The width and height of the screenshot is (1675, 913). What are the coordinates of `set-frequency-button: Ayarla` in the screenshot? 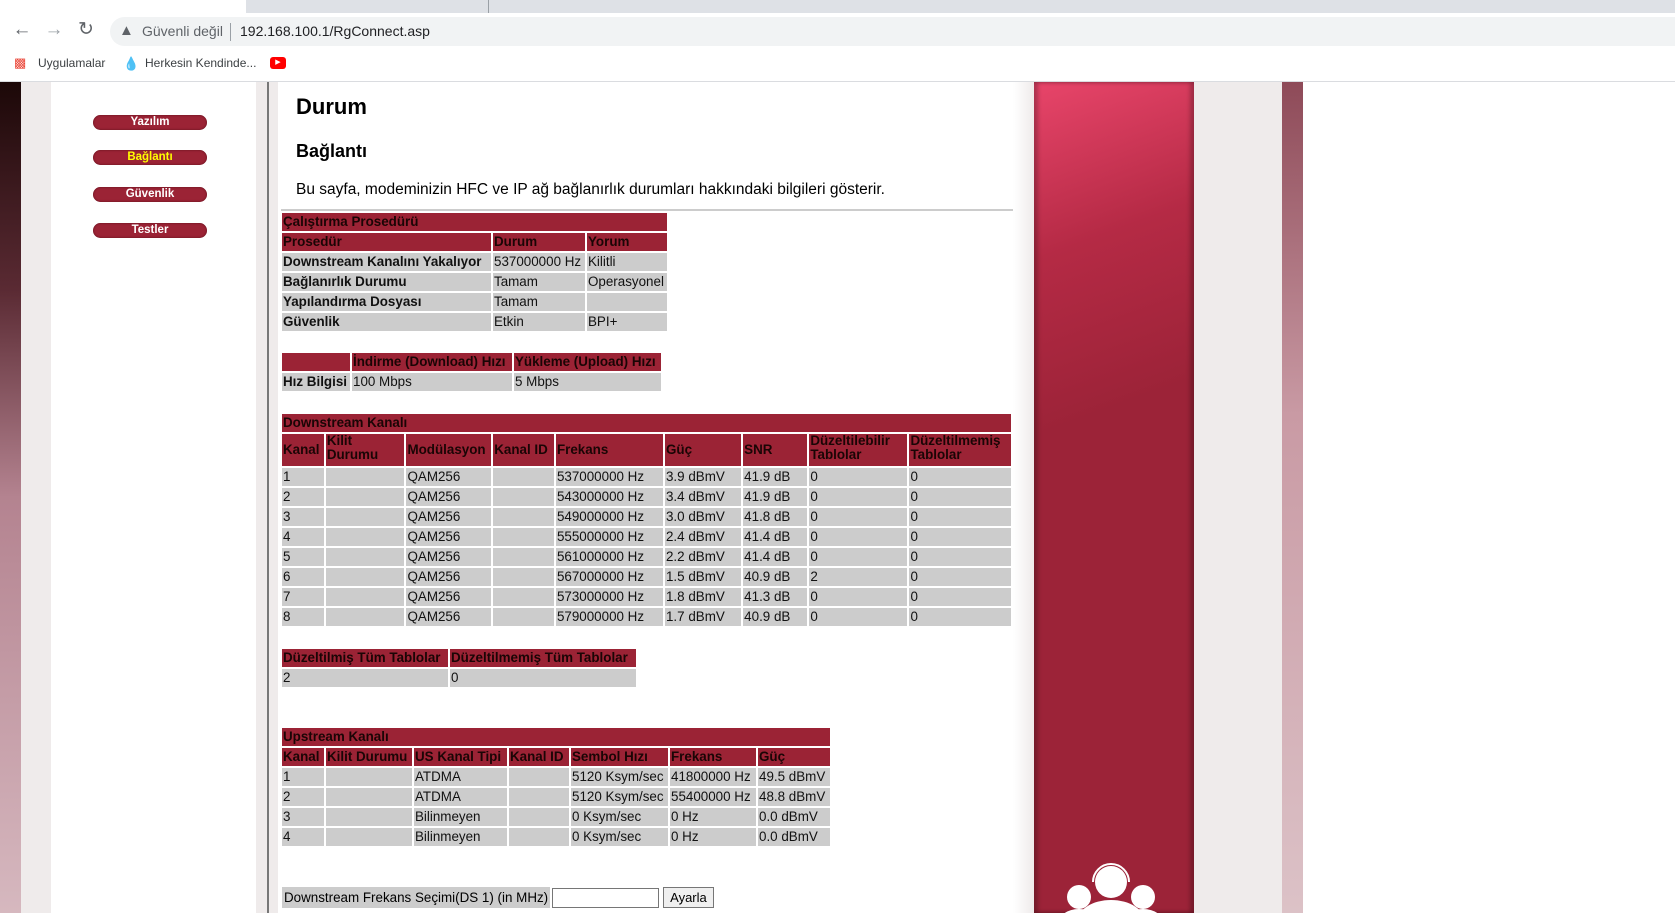 It's located at (688, 897).